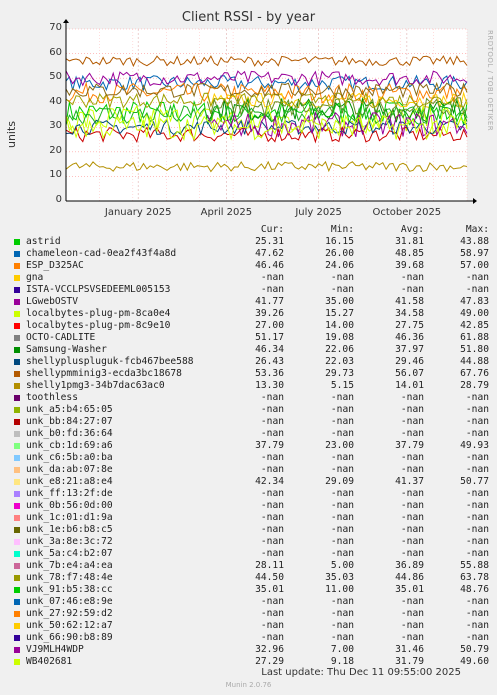 The height and width of the screenshot is (695, 497). Describe the element at coordinates (475, 201) in the screenshot. I see `x-axis-arrow` at that location.